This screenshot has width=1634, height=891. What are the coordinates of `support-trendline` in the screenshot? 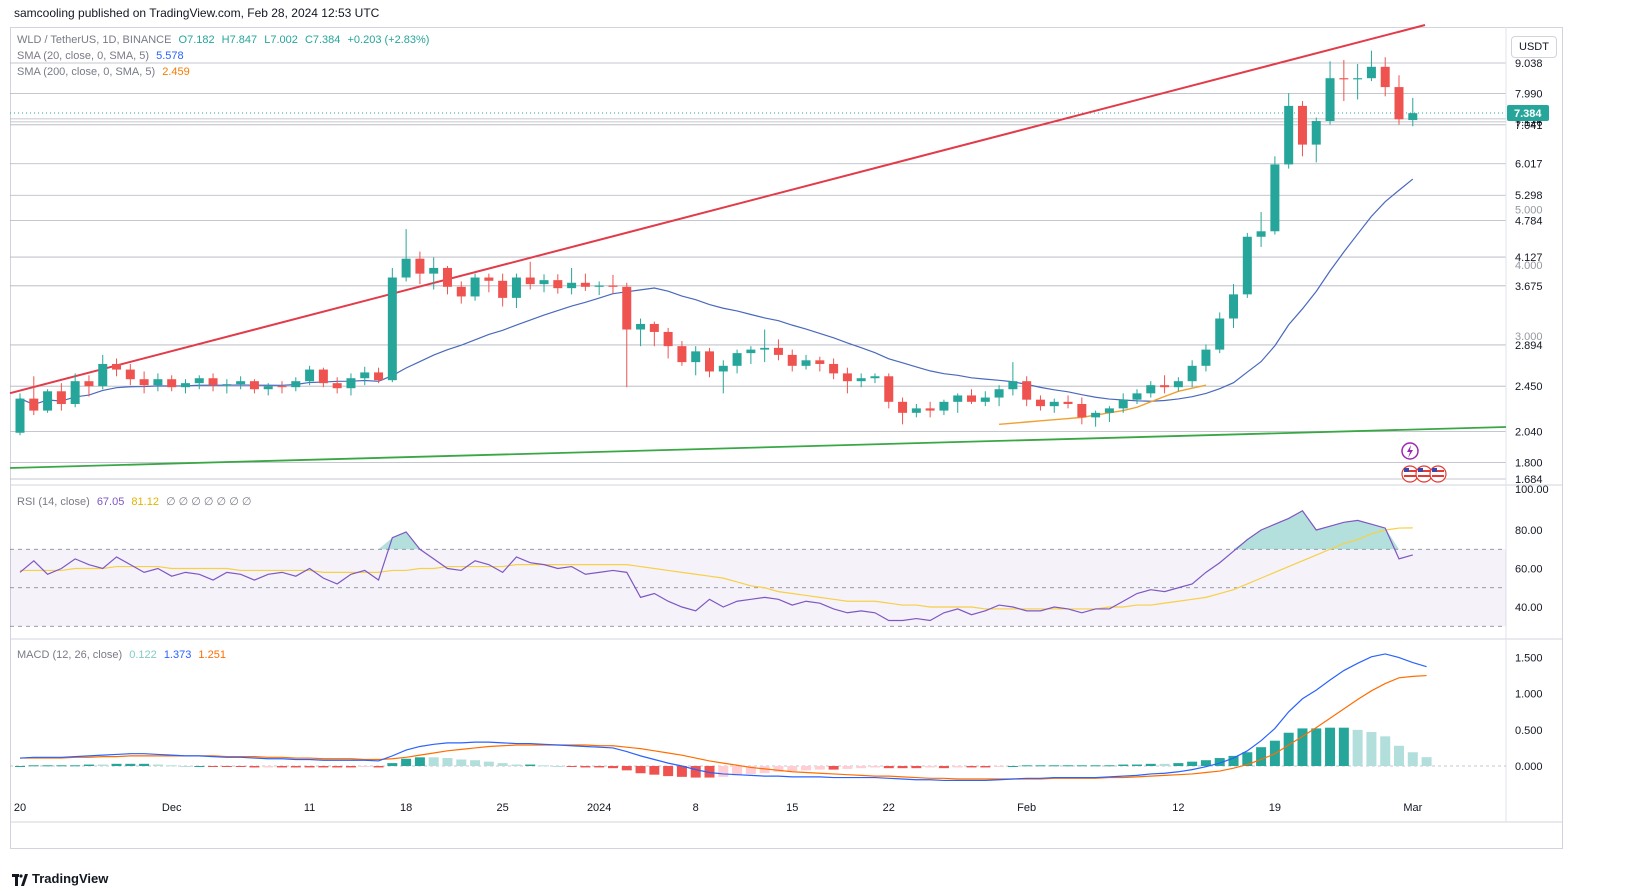 It's located at (758, 447).